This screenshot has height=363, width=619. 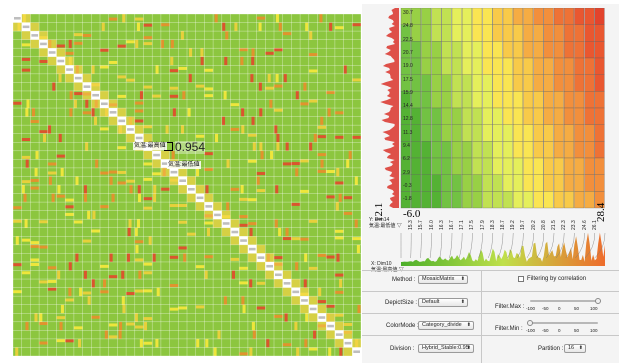 What do you see at coordinates (431, 302) in the screenshot?
I see `depict-size-value: Default` at bounding box center [431, 302].